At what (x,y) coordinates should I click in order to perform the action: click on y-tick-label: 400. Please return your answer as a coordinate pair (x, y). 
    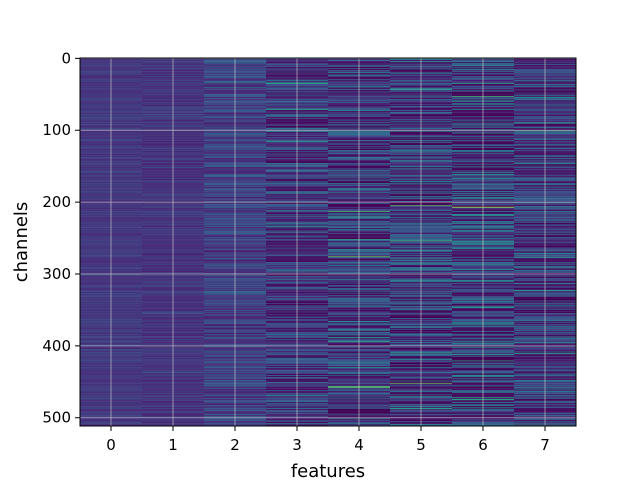
    Looking at the image, I should click on (56, 346).